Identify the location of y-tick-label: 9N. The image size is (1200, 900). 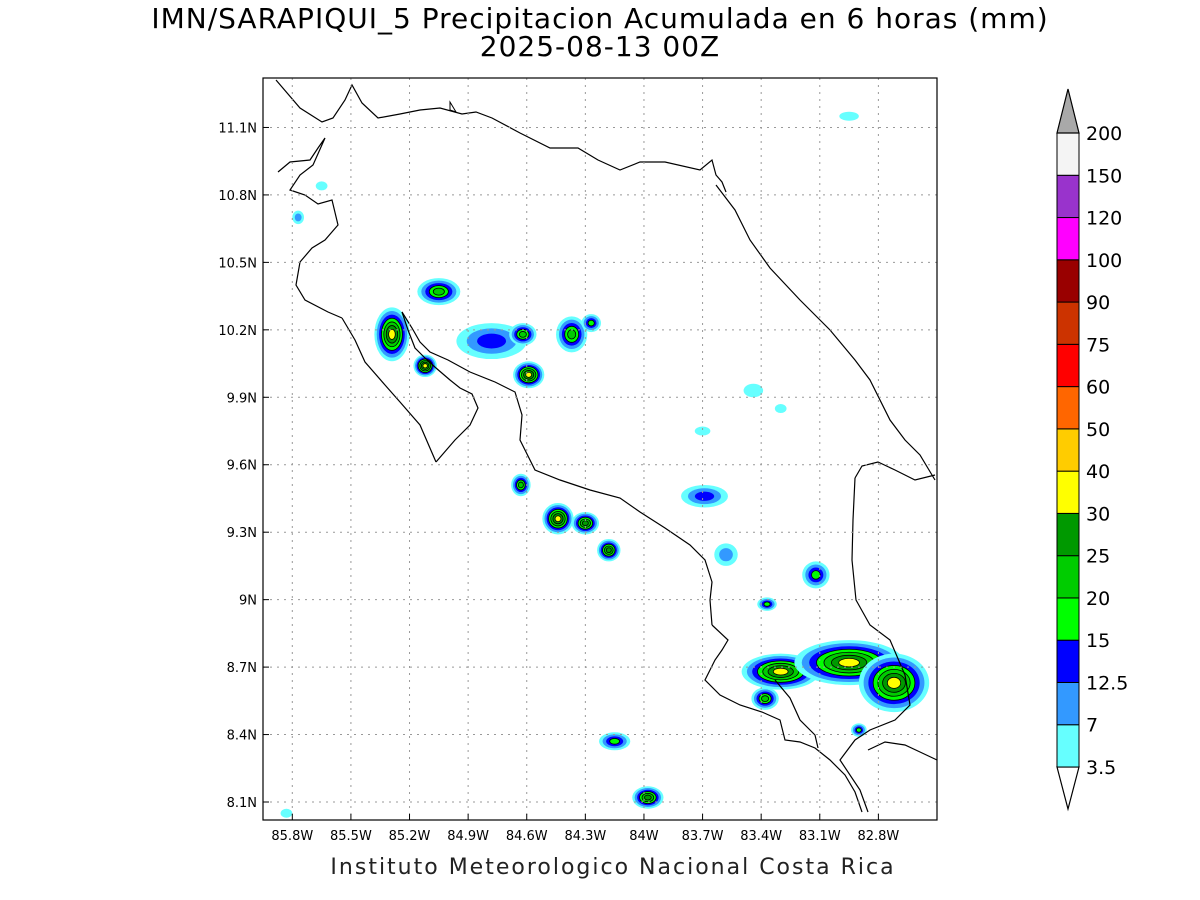
(248, 601).